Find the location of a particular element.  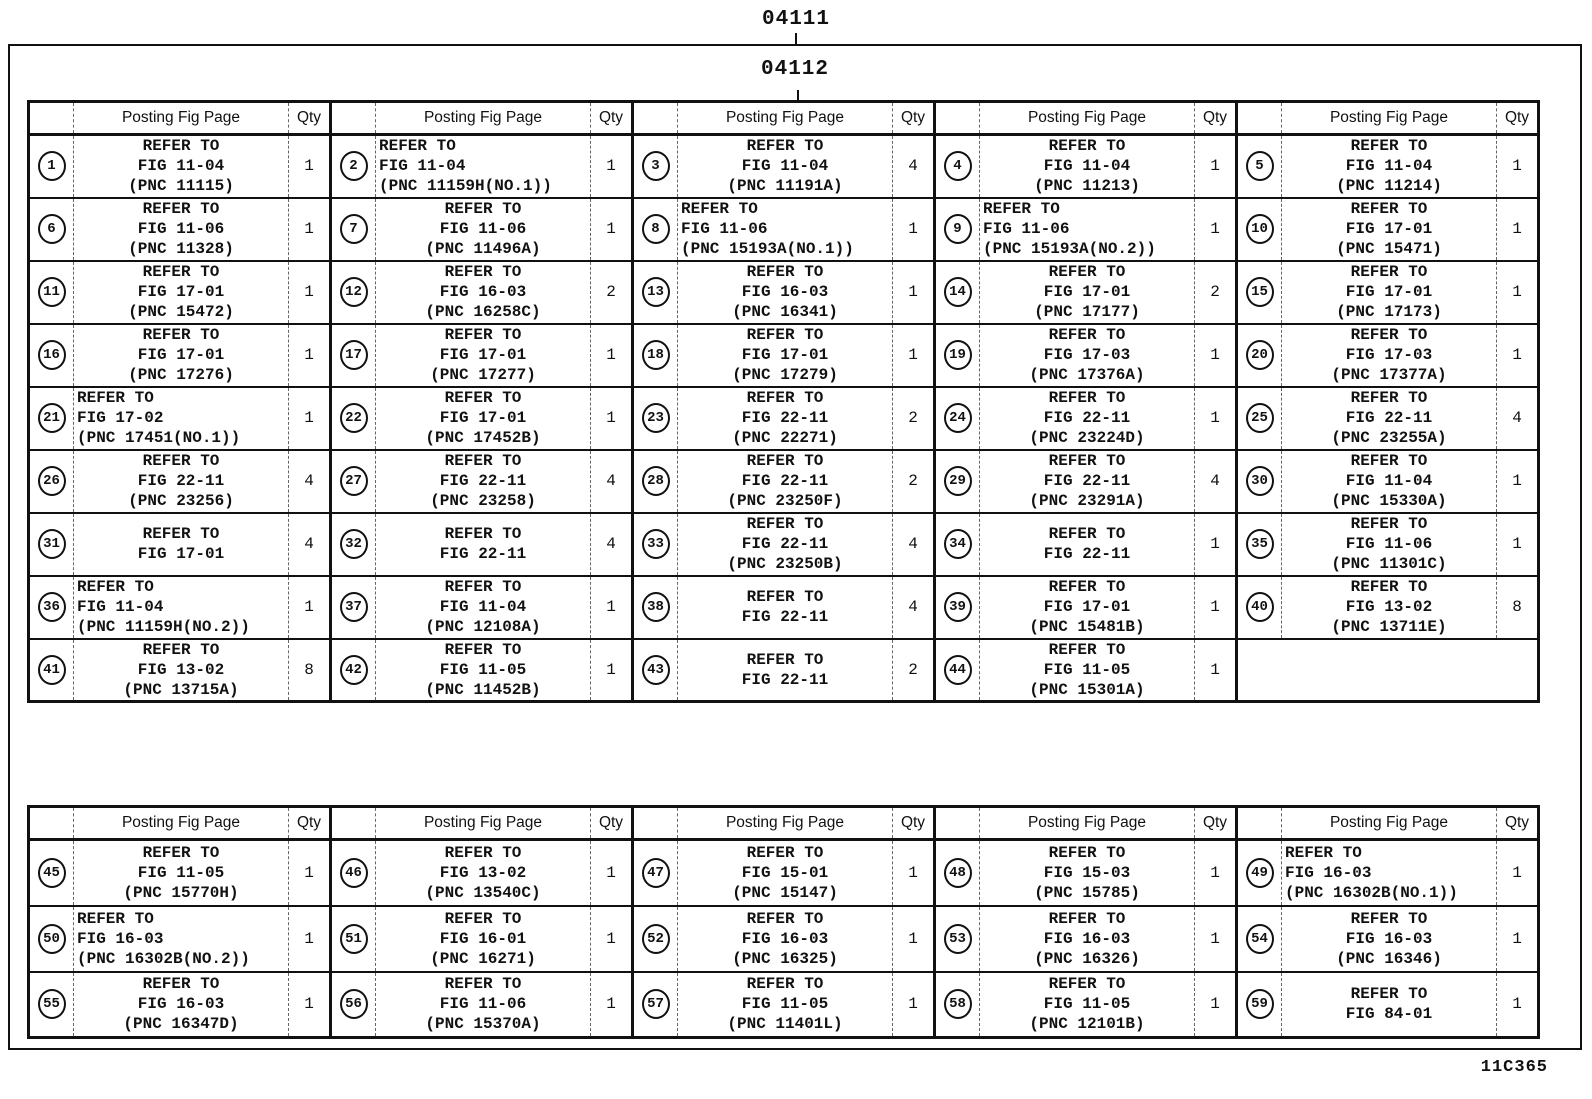

fig-ref-cell: REFER TO FIG 11-04 (PNC 11159H(NO.1)) is located at coordinates (483, 166).